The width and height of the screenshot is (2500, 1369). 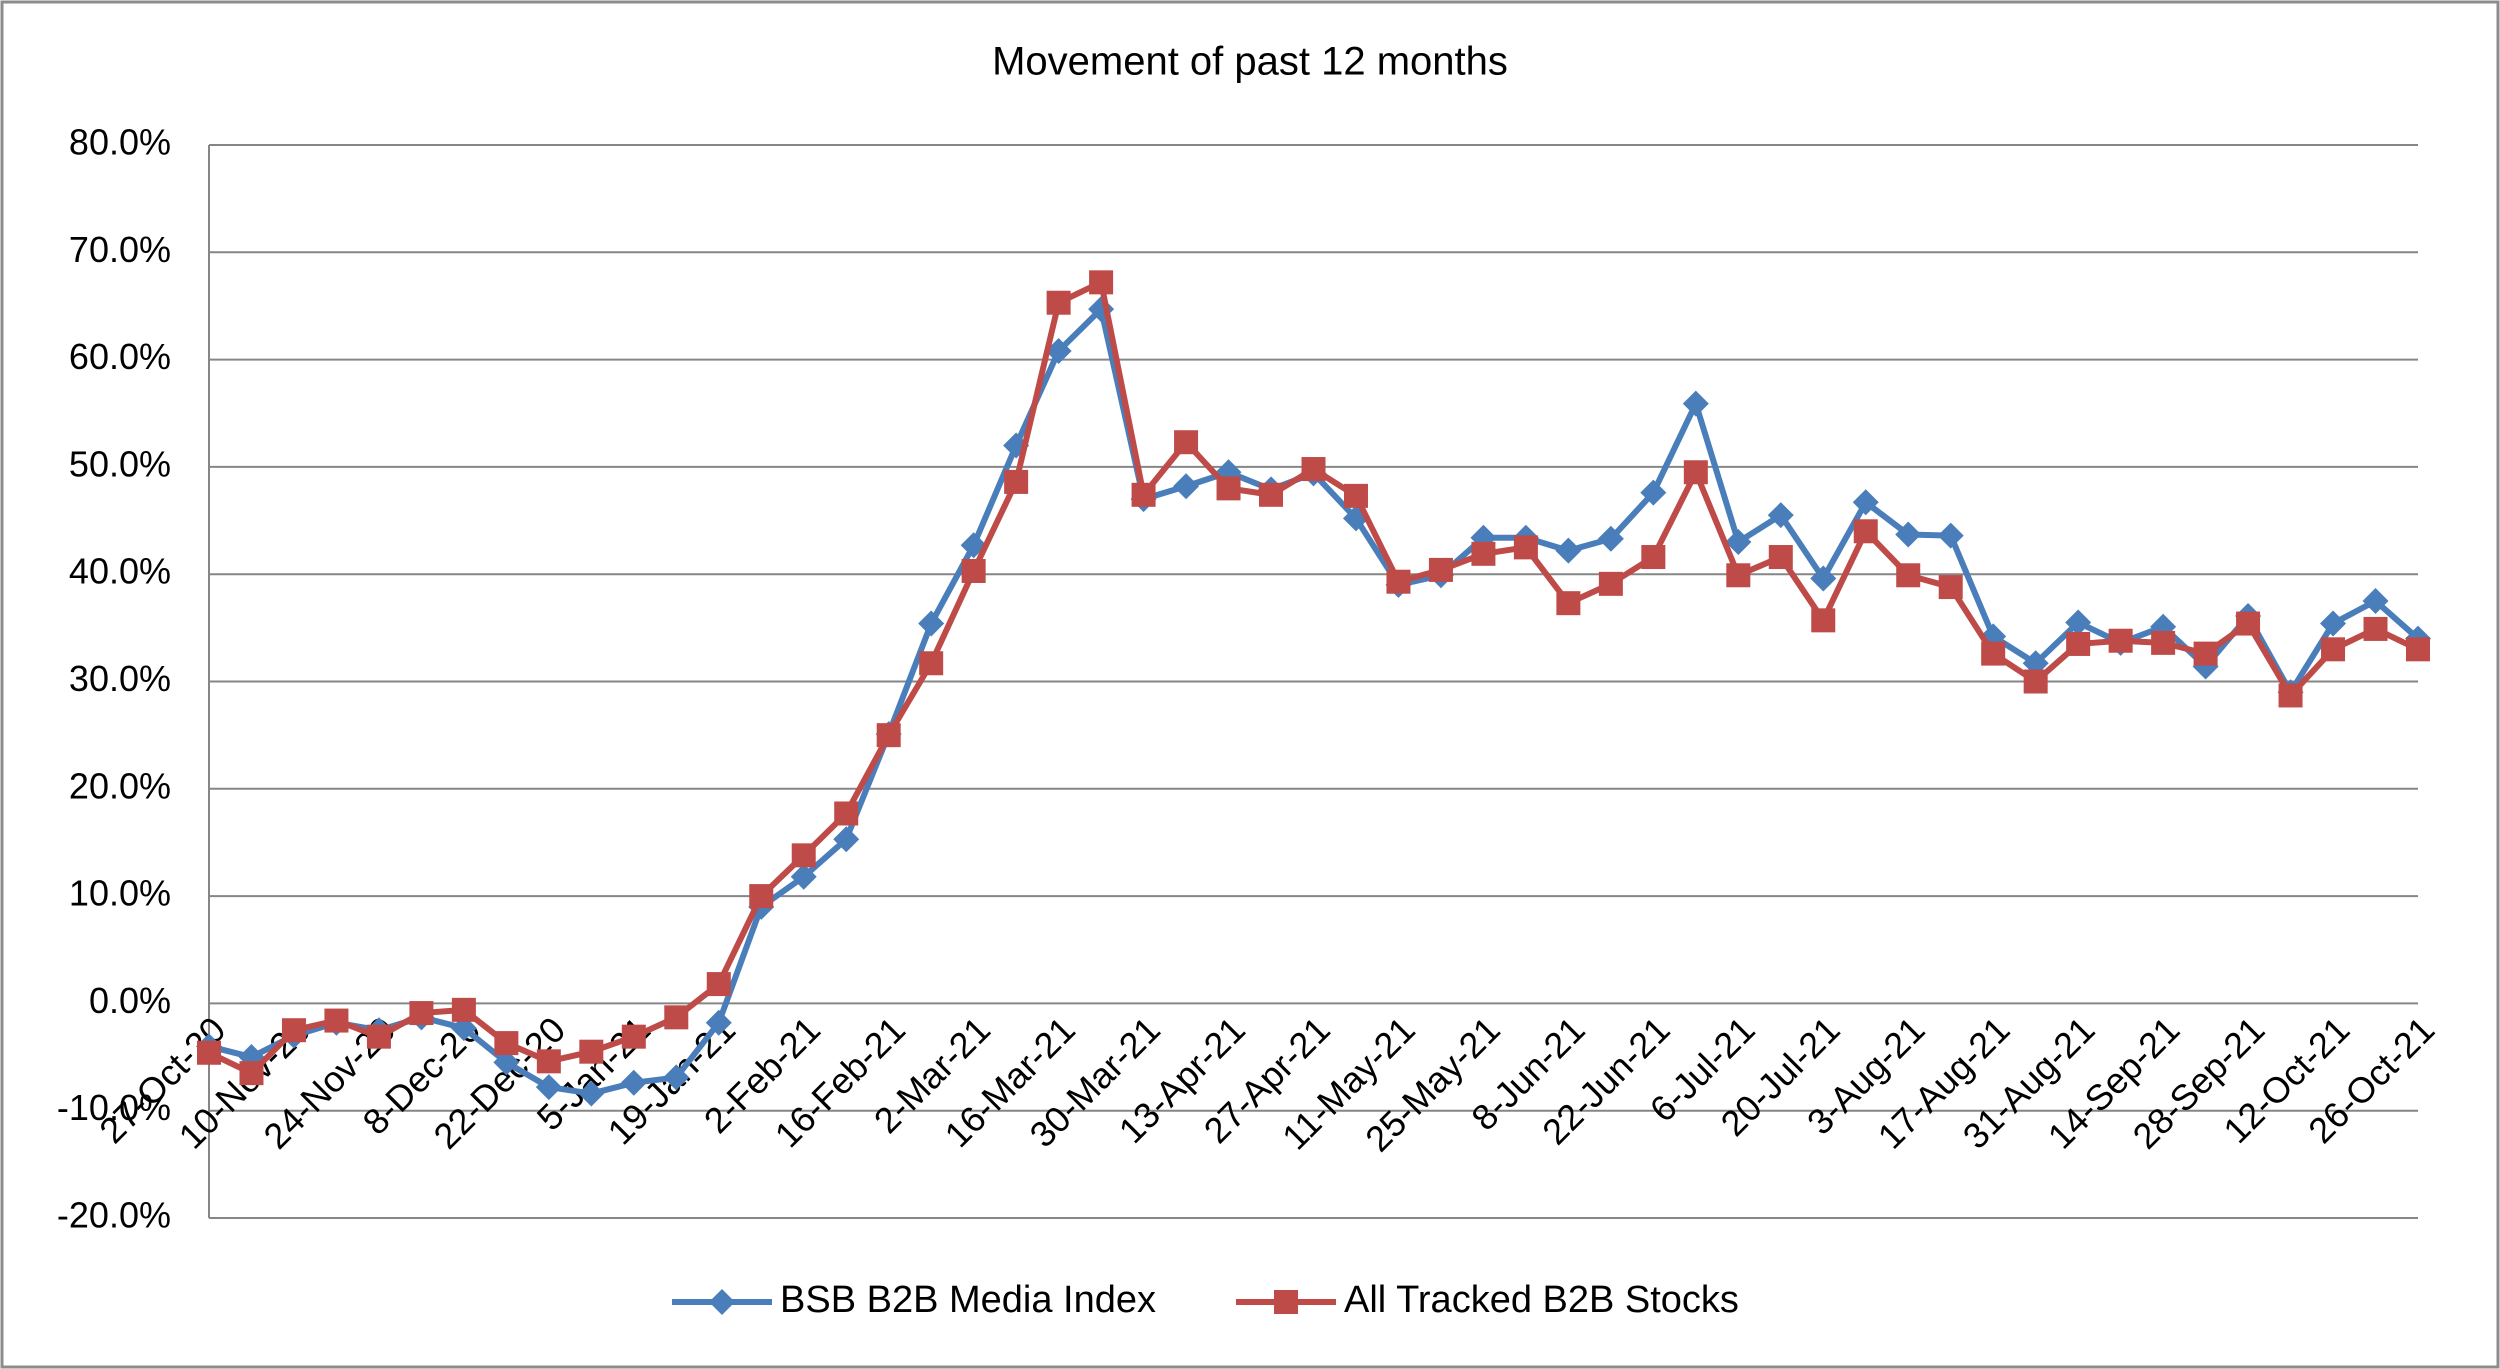 I want to click on y-tick-label: 40.0%, so click(x=120, y=571).